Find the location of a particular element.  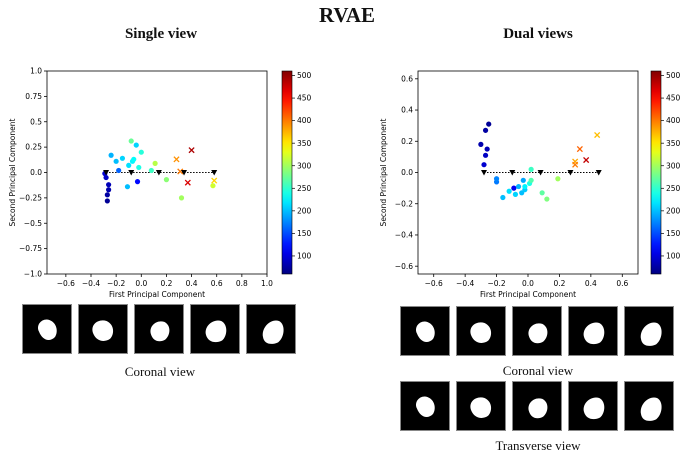

right-transverse-thumbnails is located at coordinates (537, 406).